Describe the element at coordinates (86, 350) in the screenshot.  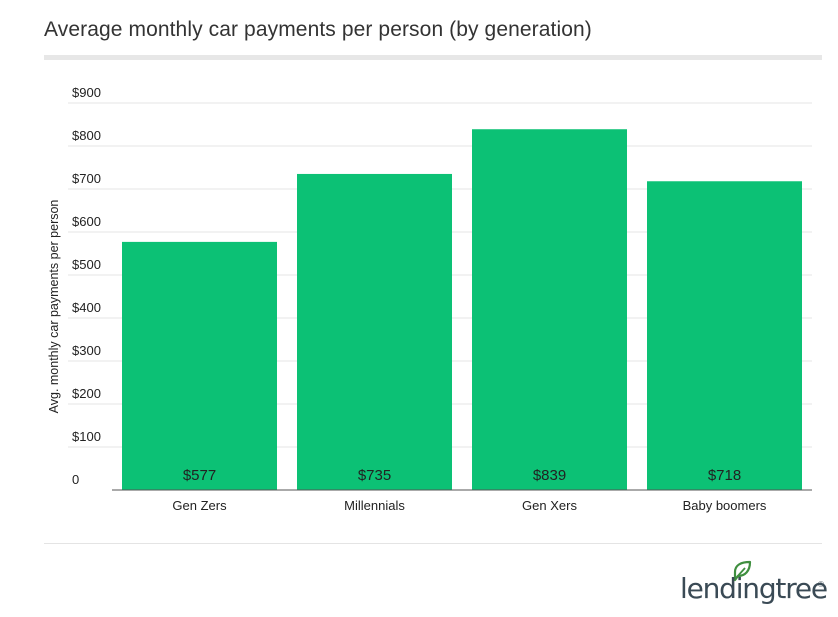
I see `y-tick-label: $300` at that location.